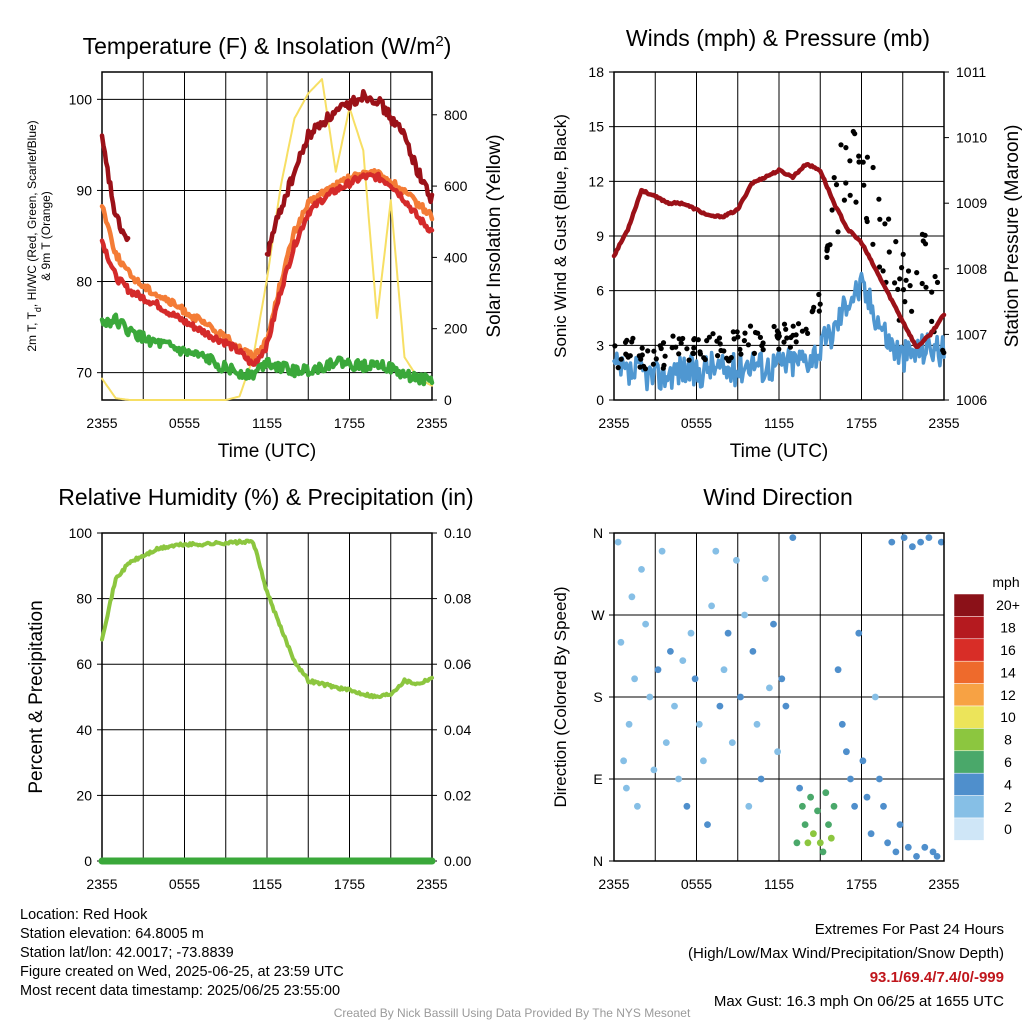  What do you see at coordinates (1008, 605) in the screenshot?
I see `colorbar-label: 20+` at bounding box center [1008, 605].